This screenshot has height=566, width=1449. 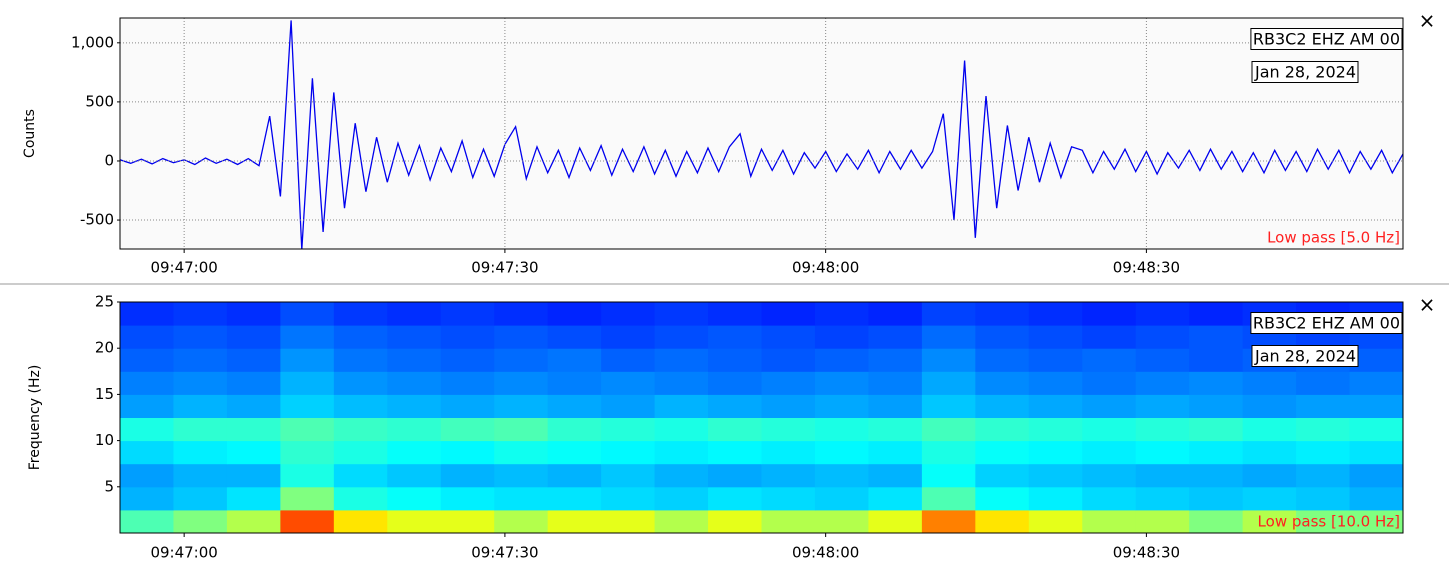 I want to click on y-tick-label: 20, so click(x=104, y=348).